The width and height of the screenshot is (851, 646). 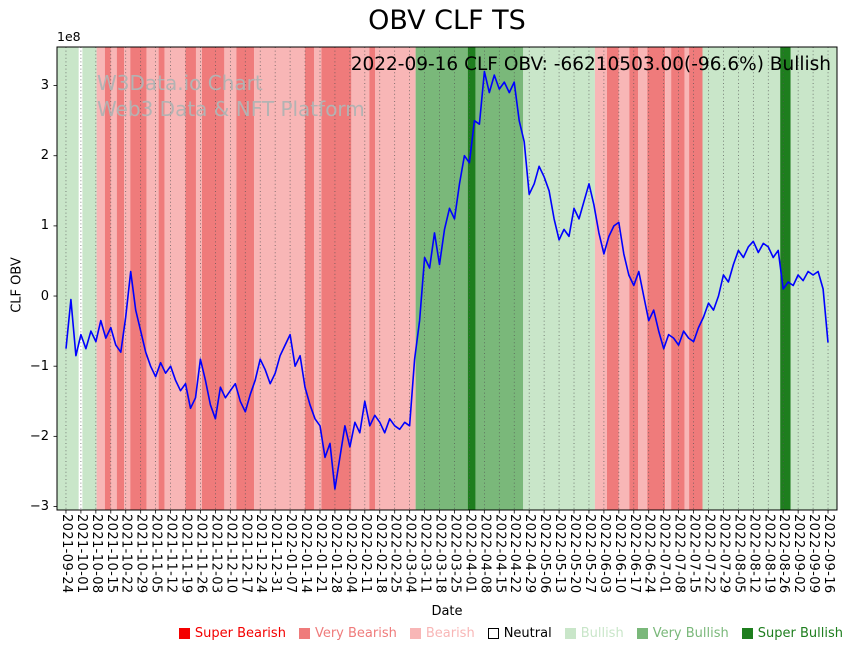 What do you see at coordinates (171, 554) in the screenshot?
I see `x-tick-label: 2021-11-12` at bounding box center [171, 554].